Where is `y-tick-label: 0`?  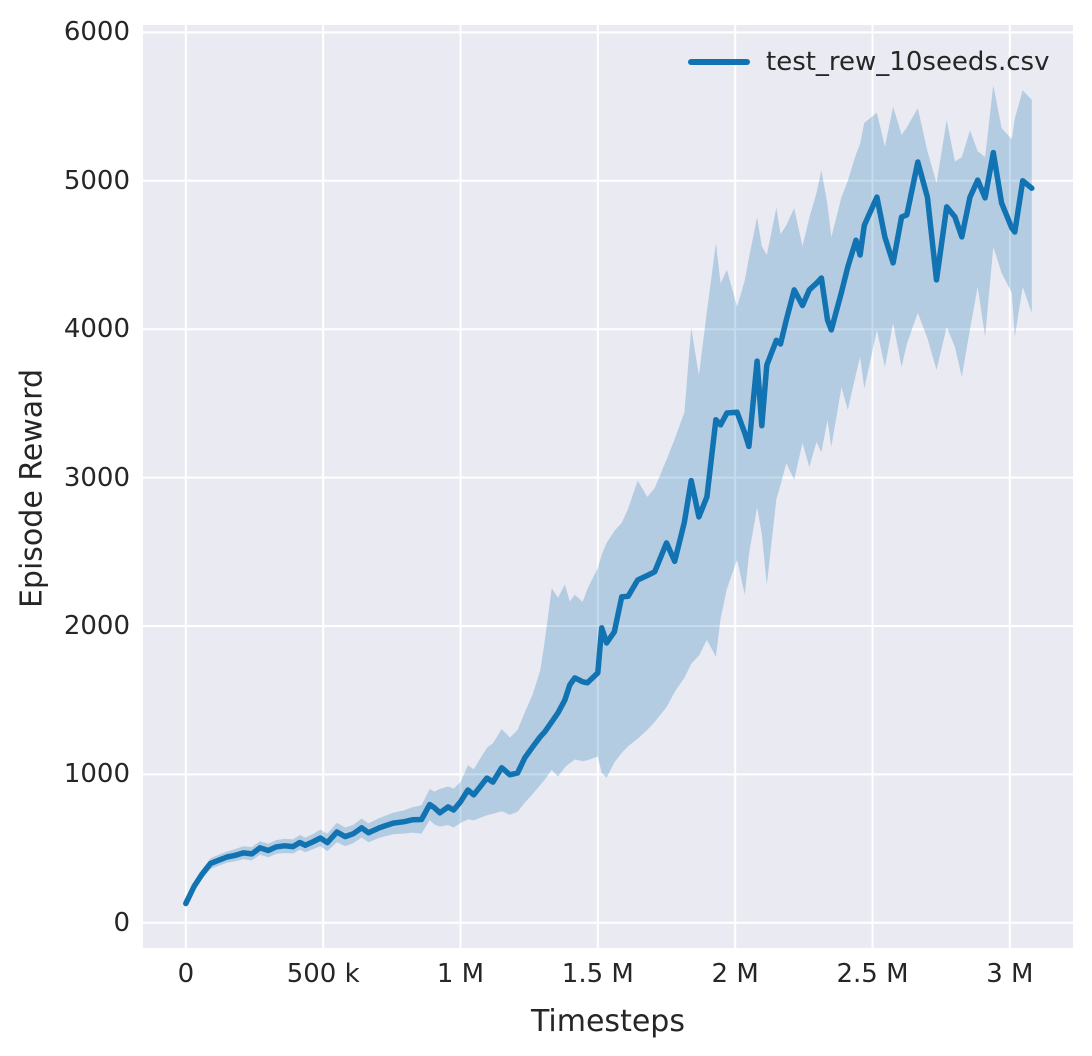 y-tick-label: 0 is located at coordinates (121, 922).